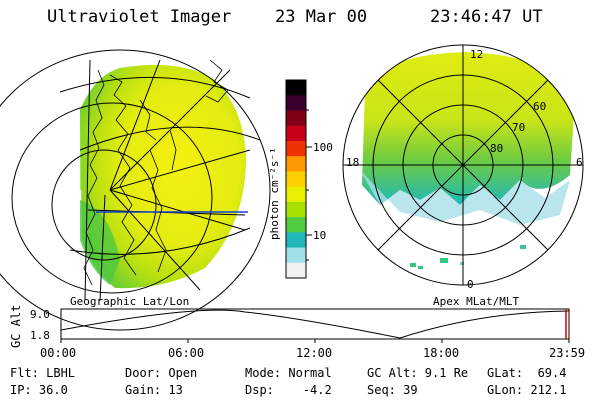 This screenshot has height=400, width=600. What do you see at coordinates (288, 373) in the screenshot?
I see `info-mode: Mode: Normal` at bounding box center [288, 373].